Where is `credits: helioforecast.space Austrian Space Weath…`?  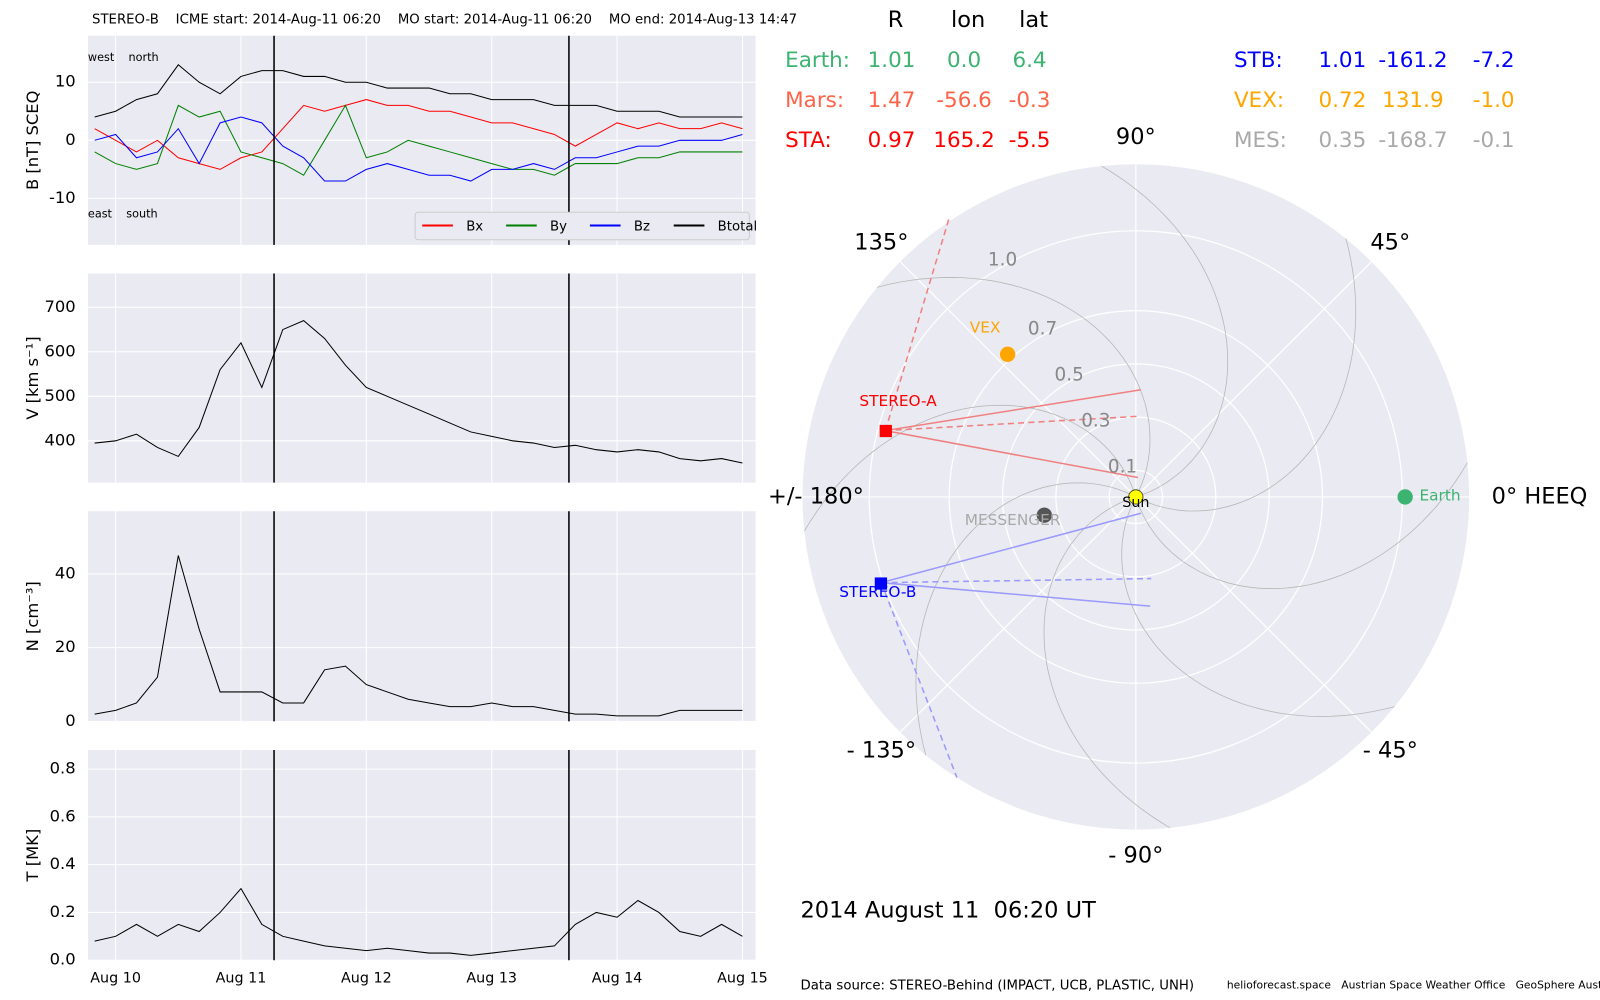
credits: helioforecast.space Austrian Space Weath… is located at coordinates (1413, 985).